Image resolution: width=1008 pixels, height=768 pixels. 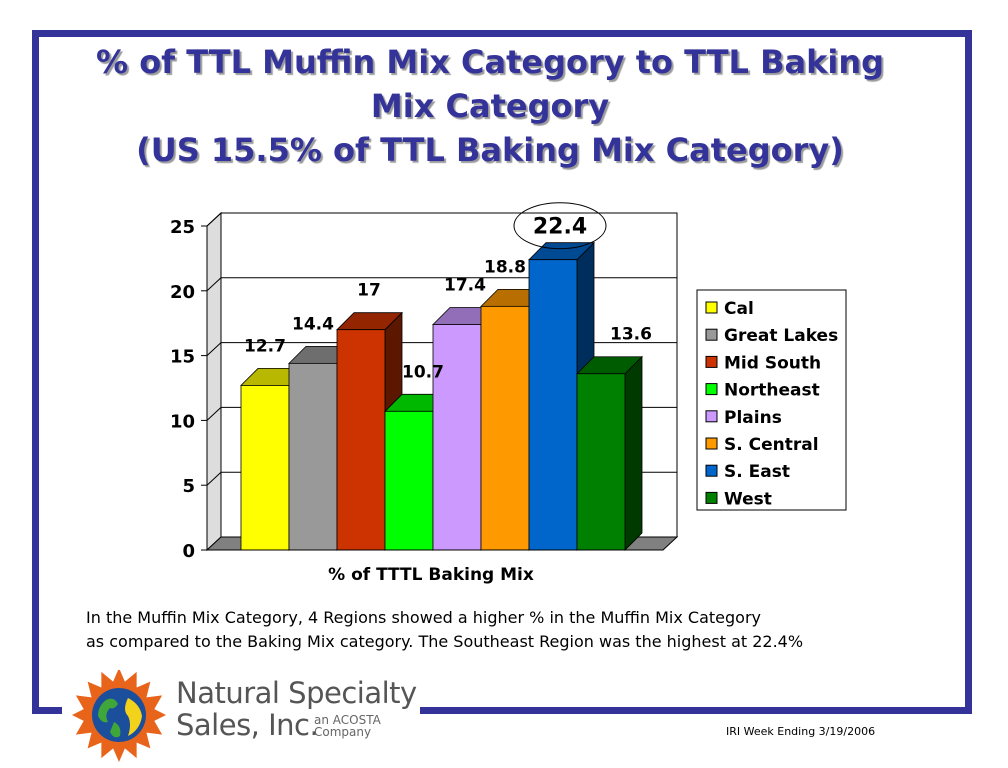 What do you see at coordinates (343, 732) in the screenshot?
I see `brand-tagline-2: Company` at bounding box center [343, 732].